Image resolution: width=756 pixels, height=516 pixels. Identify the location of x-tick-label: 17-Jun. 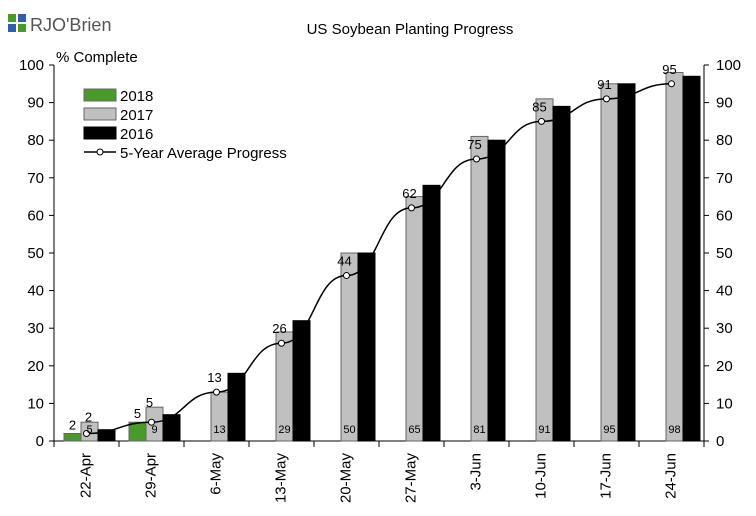
(606, 476).